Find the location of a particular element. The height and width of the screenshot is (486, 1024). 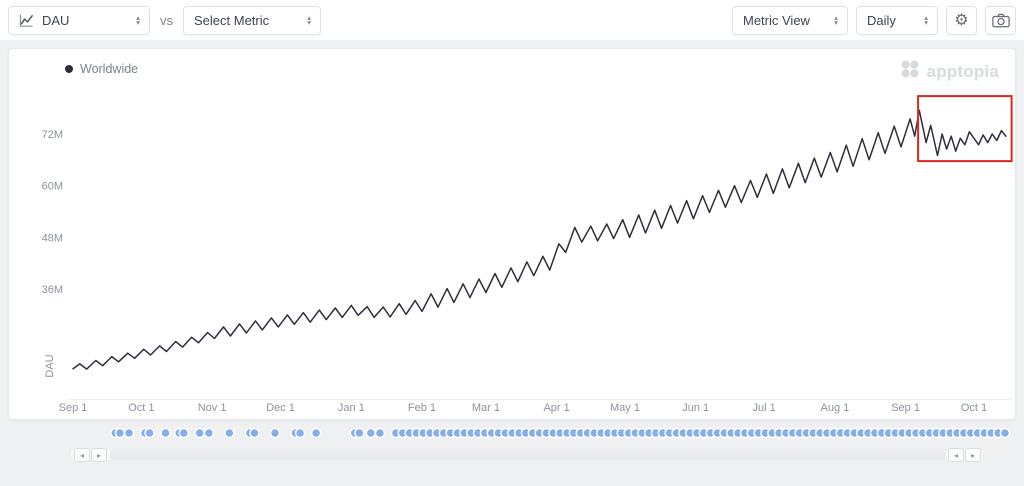

y-tick-label: 60M is located at coordinates (52, 187).